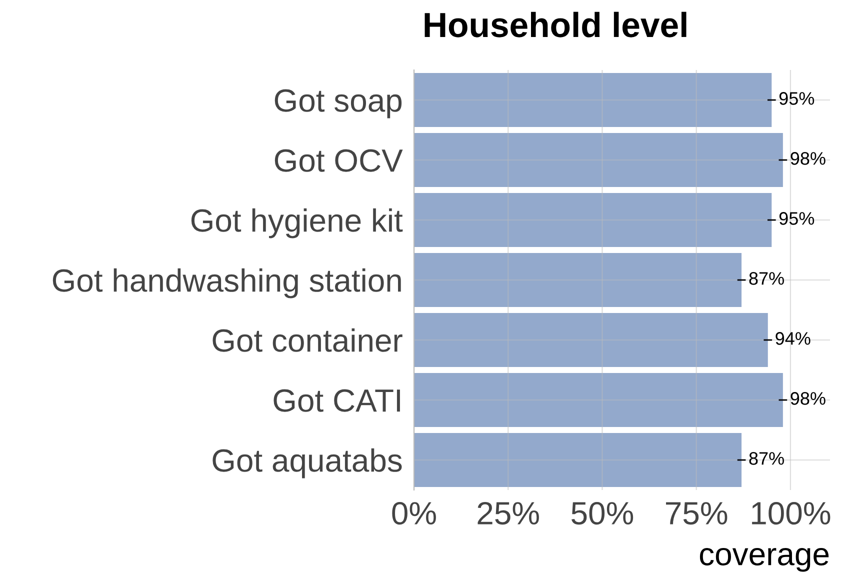 This screenshot has width=846, height=587. What do you see at coordinates (508, 513) in the screenshot?
I see `x-tick-label: 25%` at bounding box center [508, 513].